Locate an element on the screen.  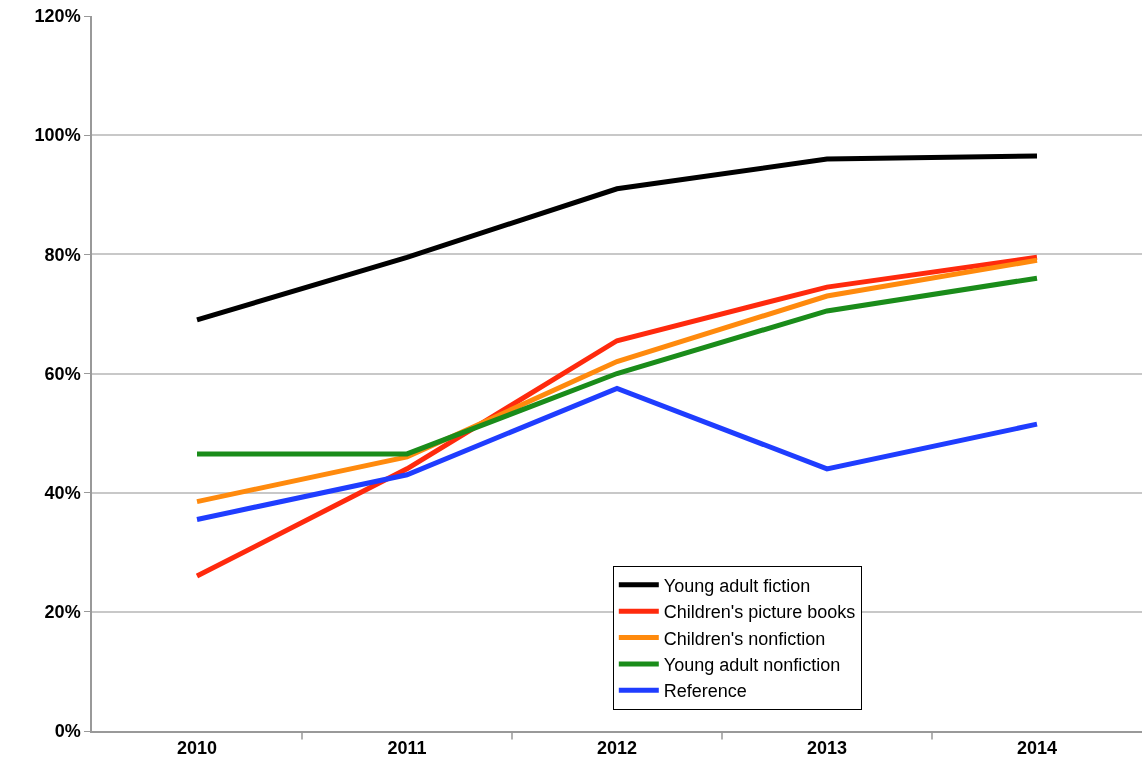
x-tick-label: 2012 is located at coordinates (617, 748).